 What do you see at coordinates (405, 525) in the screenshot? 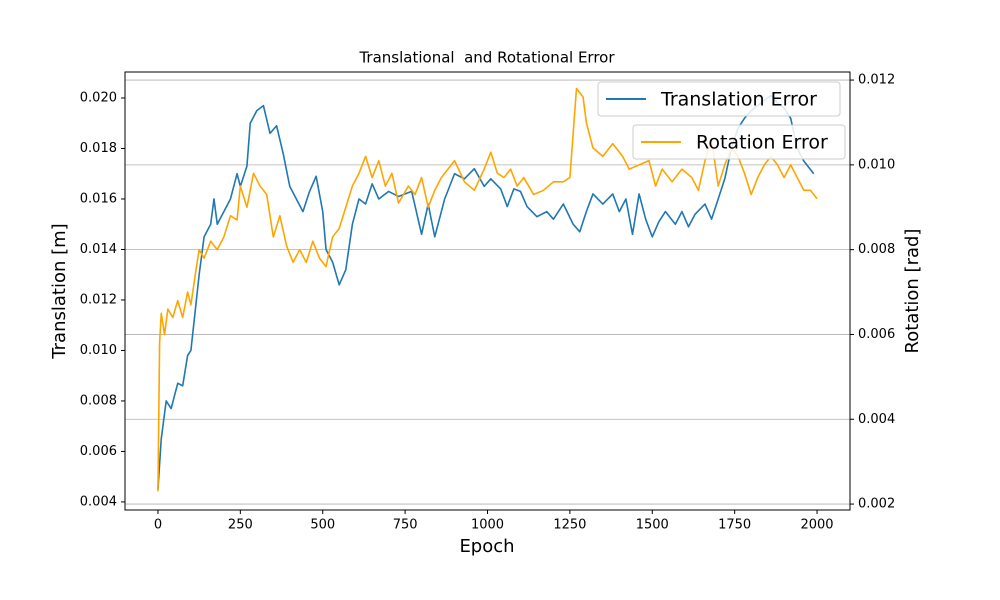
I see `x-tick-label: 750` at bounding box center [405, 525].